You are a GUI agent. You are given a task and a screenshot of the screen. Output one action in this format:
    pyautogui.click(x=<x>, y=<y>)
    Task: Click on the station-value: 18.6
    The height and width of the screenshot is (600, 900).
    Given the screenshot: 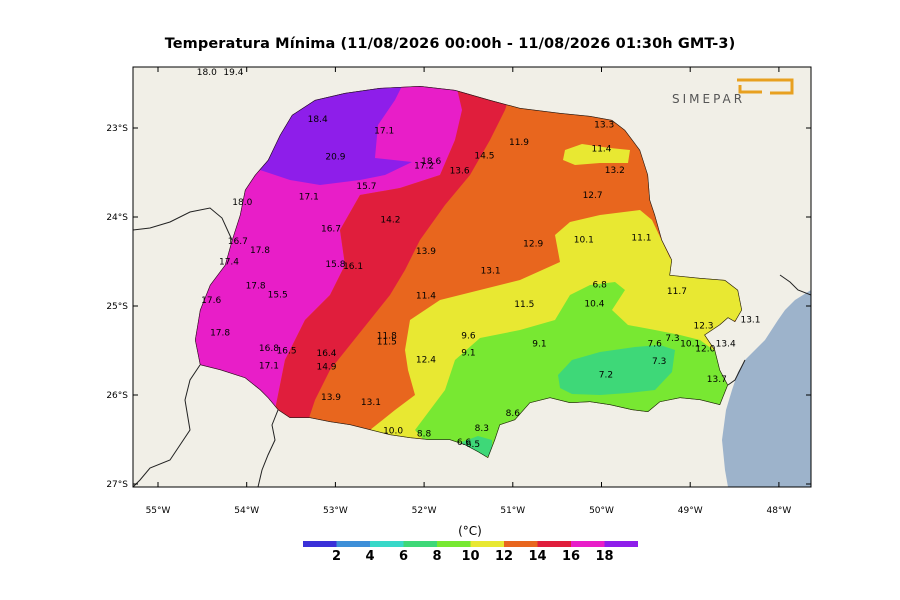 What is the action you would take?
    pyautogui.click(x=431, y=162)
    